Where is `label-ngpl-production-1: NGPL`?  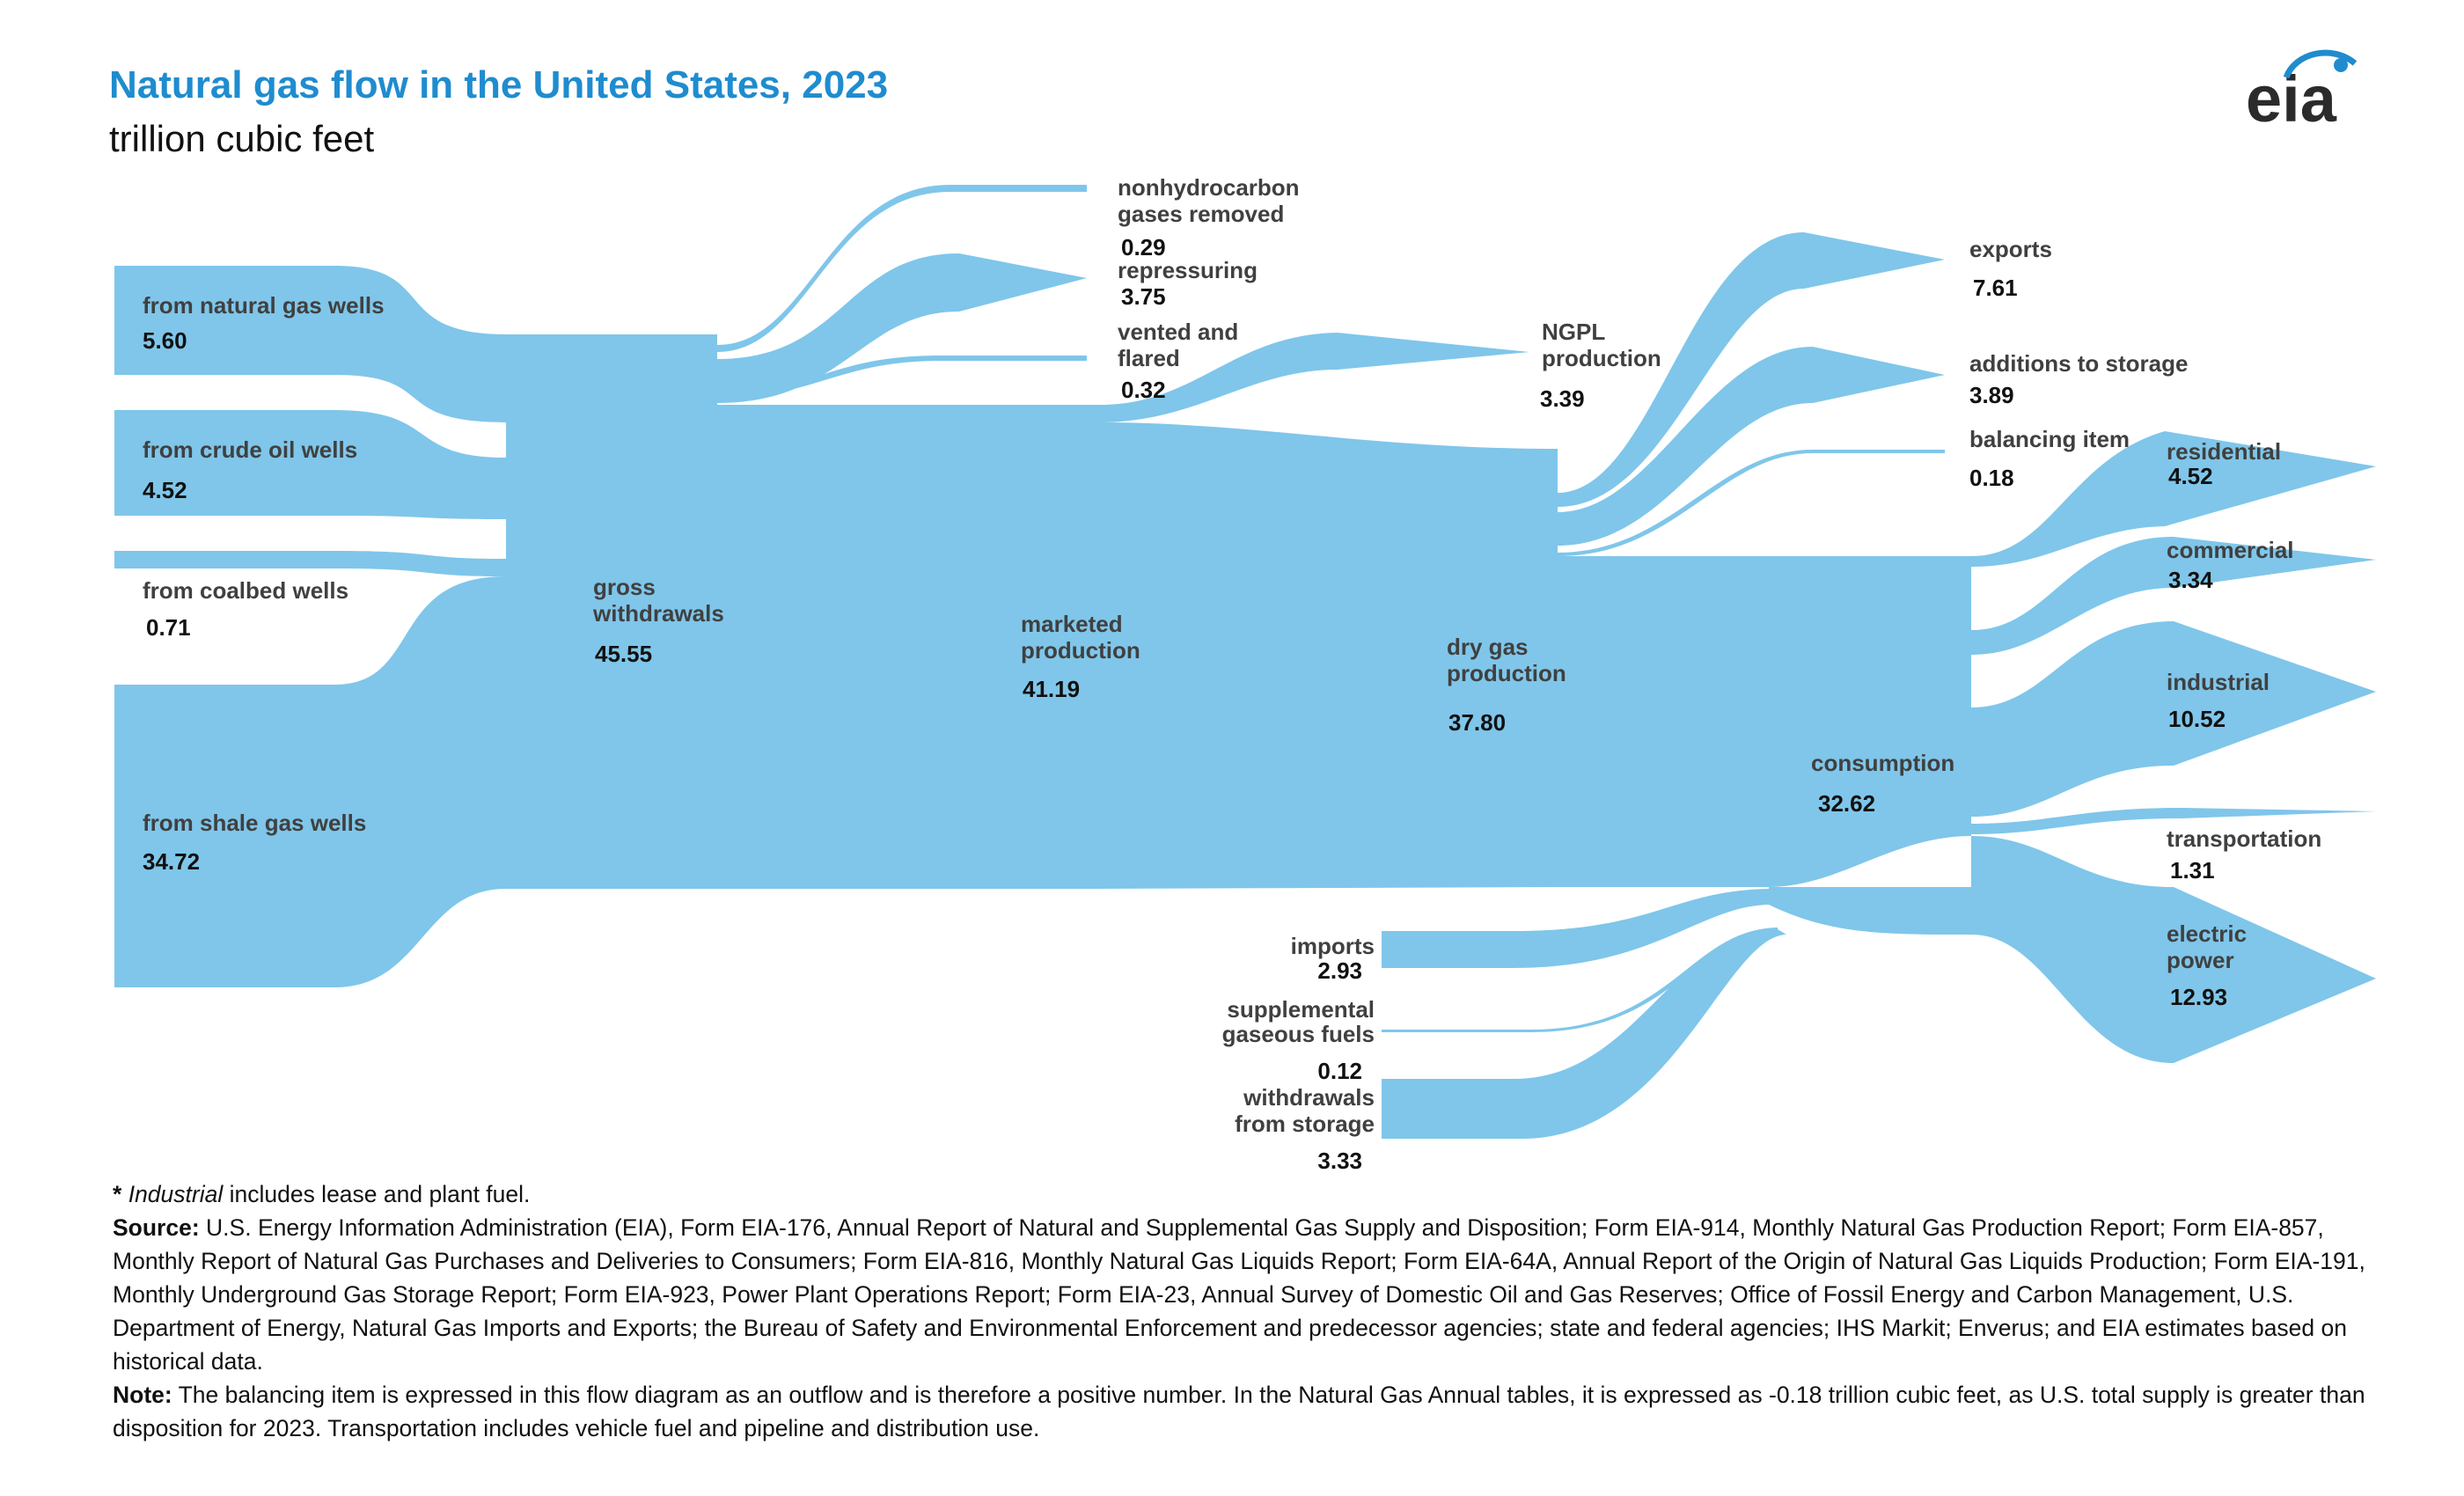 label-ngpl-production-1: NGPL is located at coordinates (1574, 332).